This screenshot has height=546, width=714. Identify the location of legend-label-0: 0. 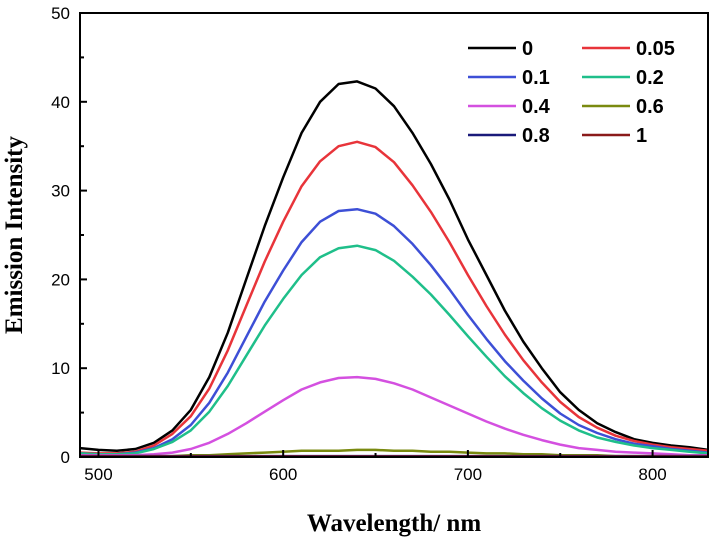
(527, 49).